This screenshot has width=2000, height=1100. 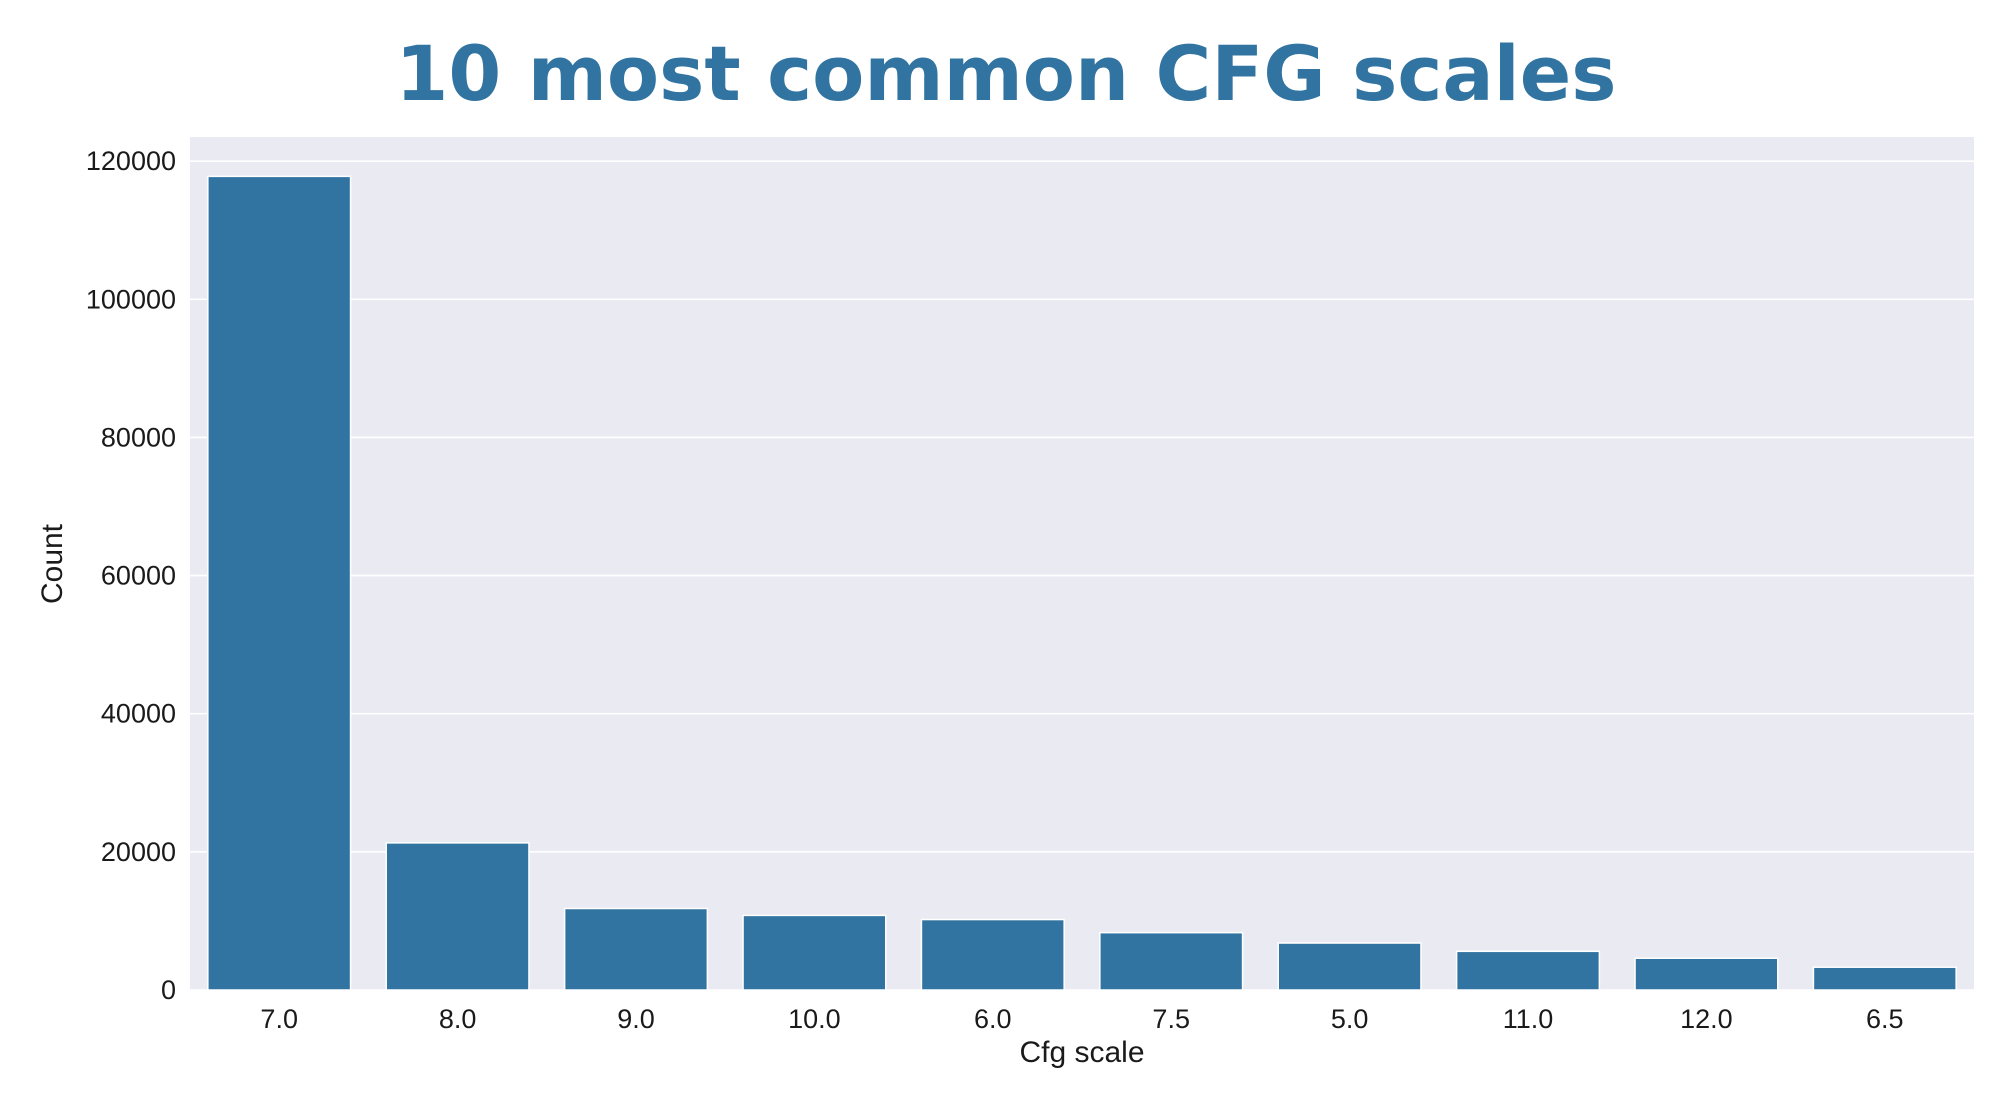 What do you see at coordinates (1884, 978) in the screenshot?
I see `bar-6.5` at bounding box center [1884, 978].